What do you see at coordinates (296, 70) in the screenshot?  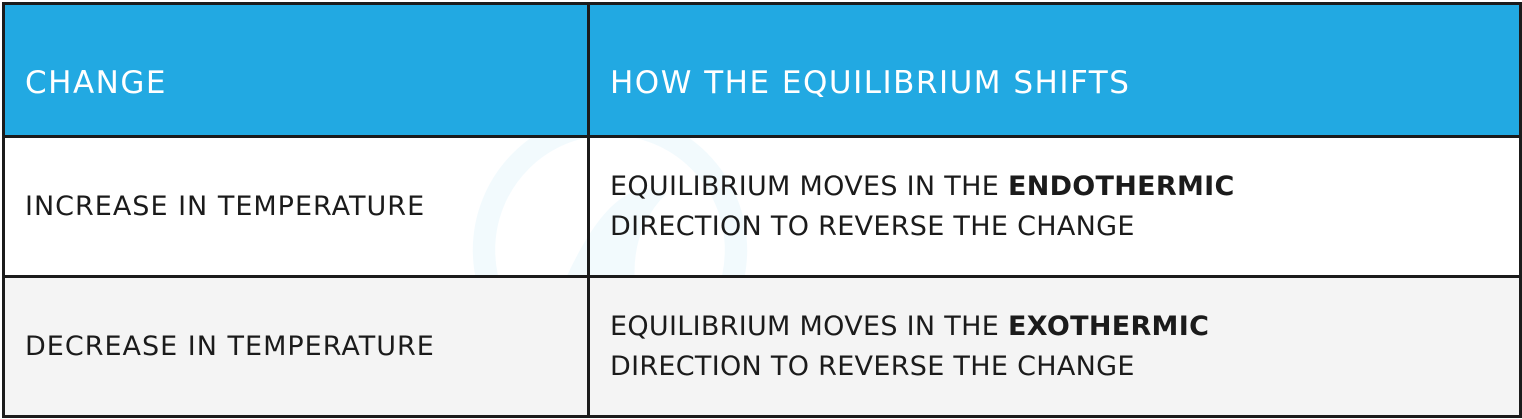 I see `header-change: CHANGE` at bounding box center [296, 70].